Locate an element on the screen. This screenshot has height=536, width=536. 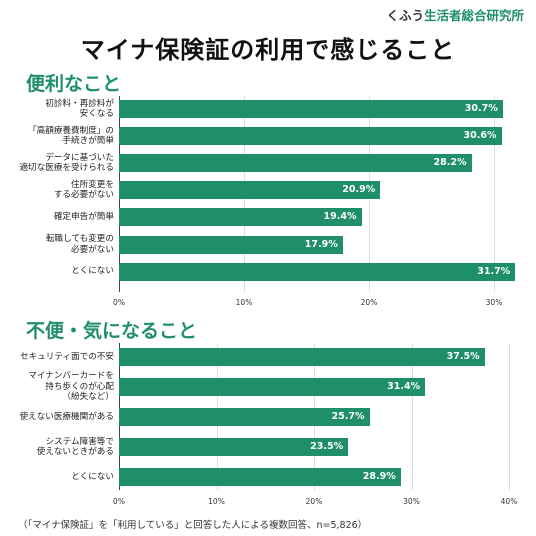
category-label: 確定申告が簡単 is located at coordinates (83, 217).